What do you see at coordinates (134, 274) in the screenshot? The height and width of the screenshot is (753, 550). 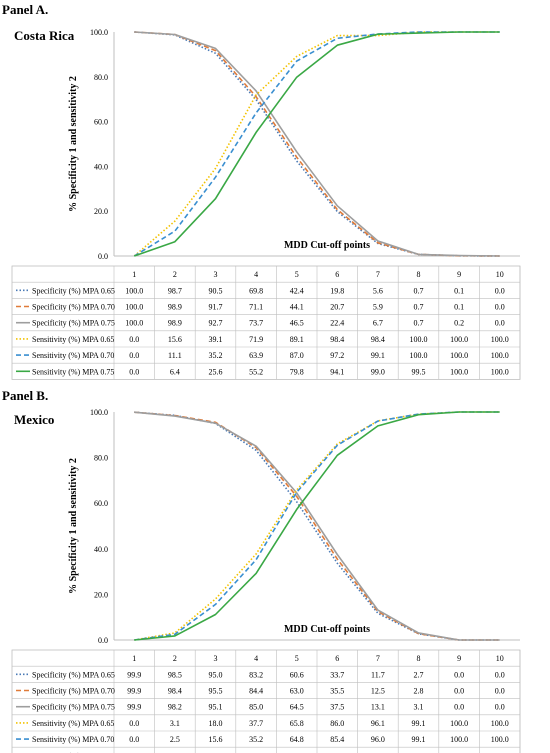 I see `x-tick-label: 1` at bounding box center [134, 274].